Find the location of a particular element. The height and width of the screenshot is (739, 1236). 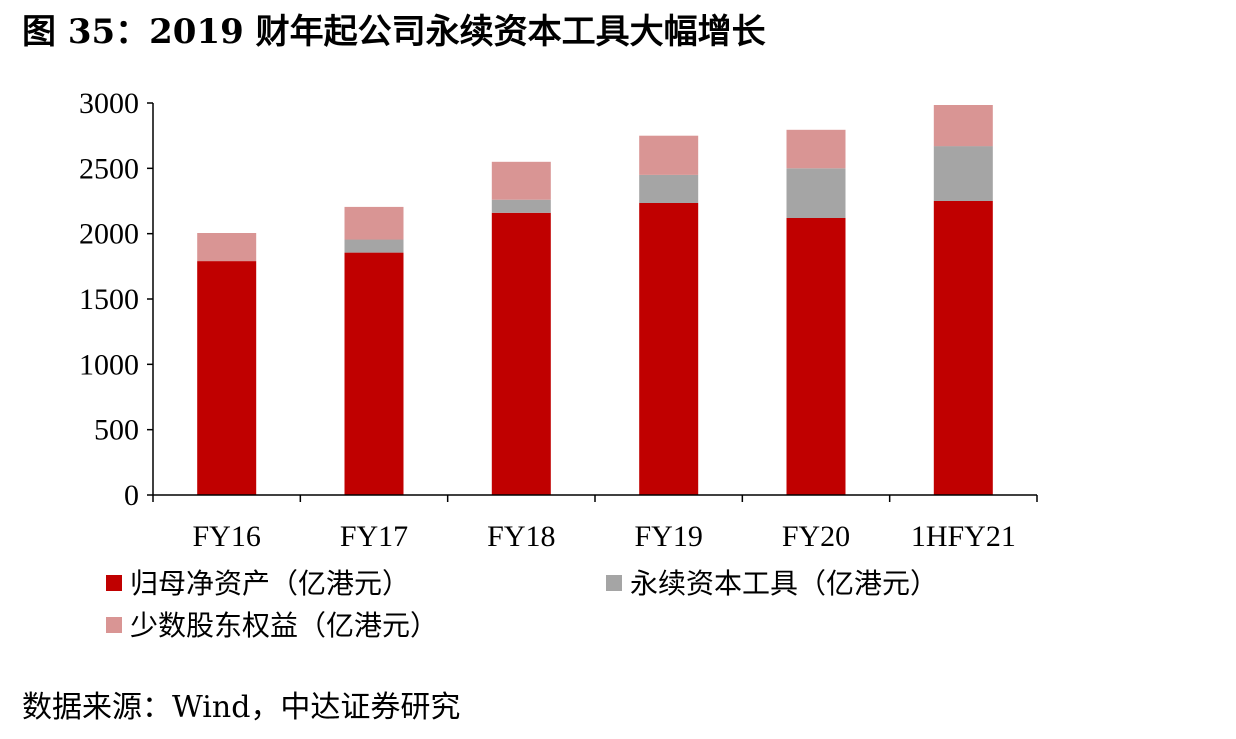

x-tick-label: FY16 is located at coordinates (226, 536).